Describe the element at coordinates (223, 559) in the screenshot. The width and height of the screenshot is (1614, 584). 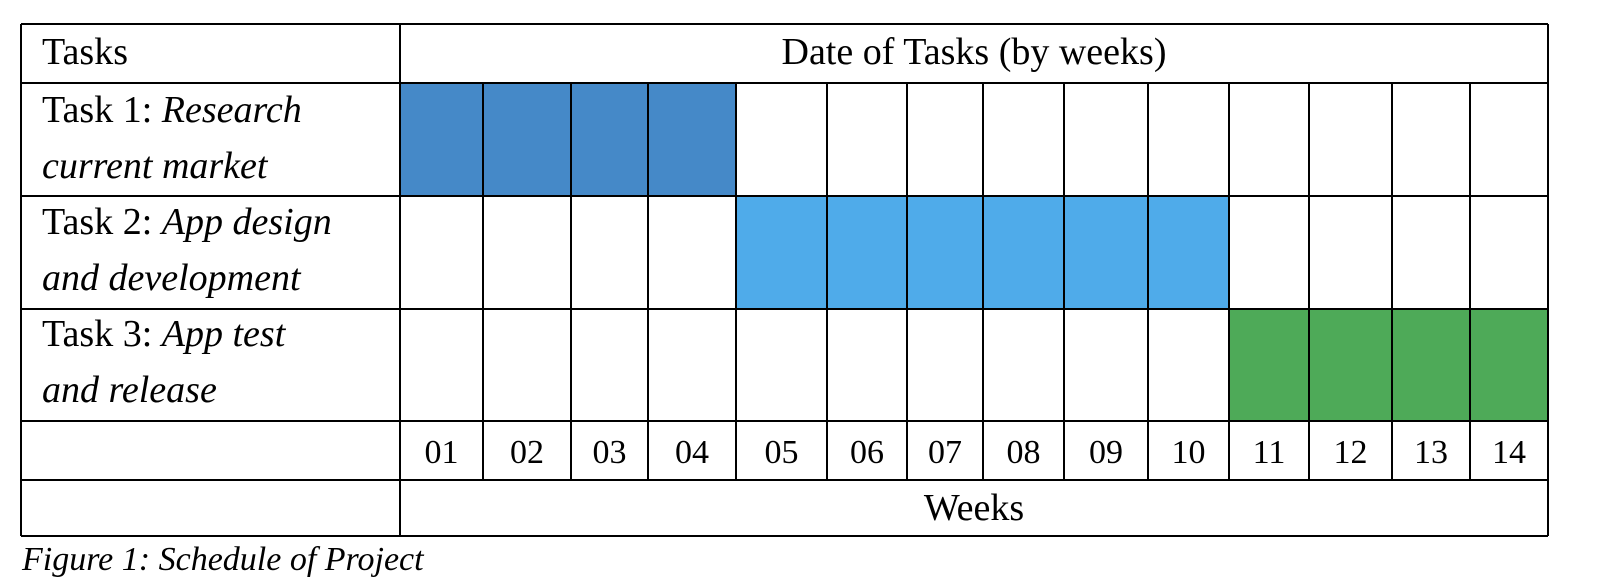
I see `figure-caption: Figure 1: Schedule of Project` at that location.